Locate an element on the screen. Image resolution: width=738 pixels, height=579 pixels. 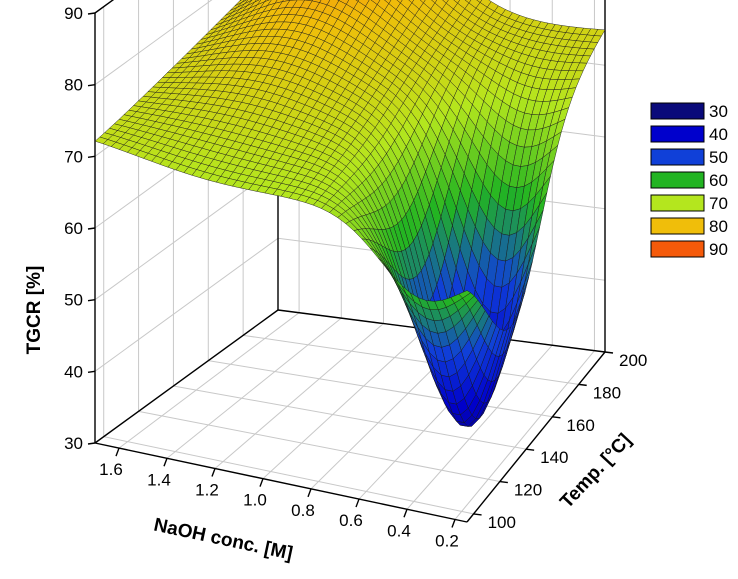
z-tick-label: 30 is located at coordinates (73, 443).